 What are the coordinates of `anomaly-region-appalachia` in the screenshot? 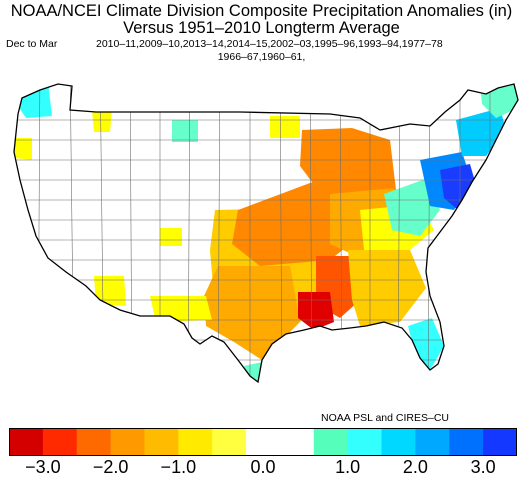 It's located at (412, 207).